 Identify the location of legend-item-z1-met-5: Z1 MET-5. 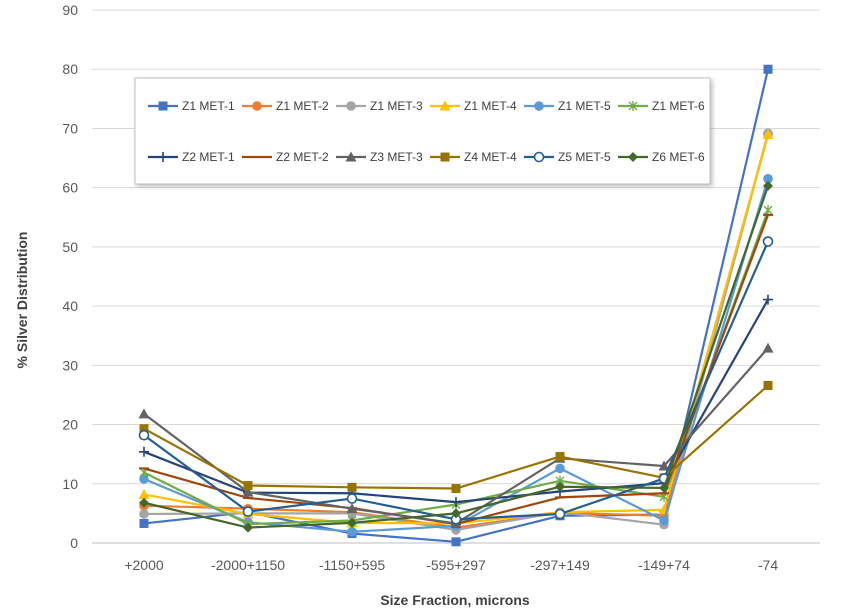
(567, 106).